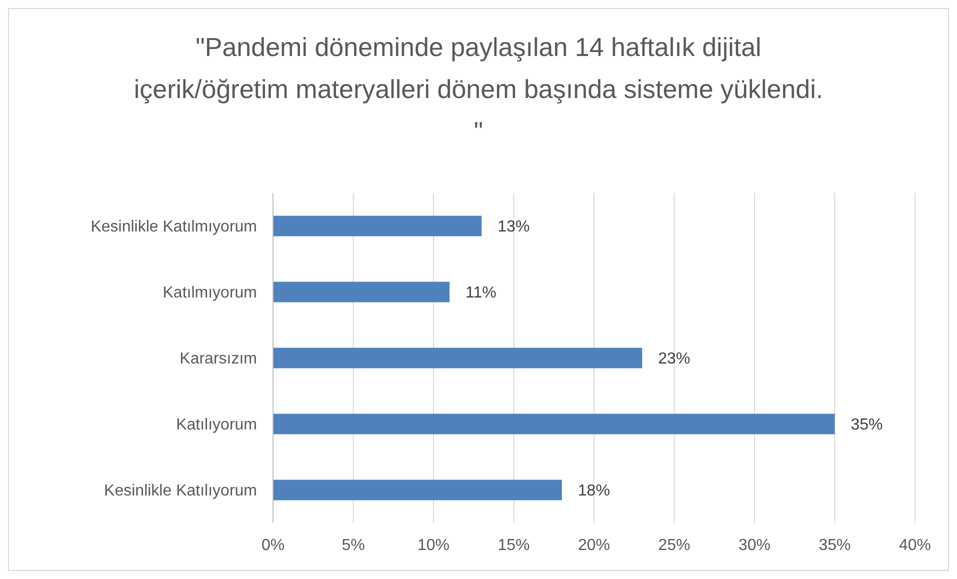  I want to click on x-tick-label: 20%, so click(594, 545).